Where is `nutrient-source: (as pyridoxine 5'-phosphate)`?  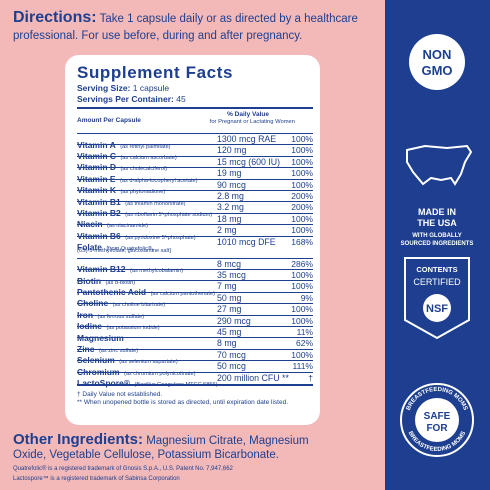 nutrient-source: (as pyridoxine 5'-phosphate) is located at coordinates (160, 237).